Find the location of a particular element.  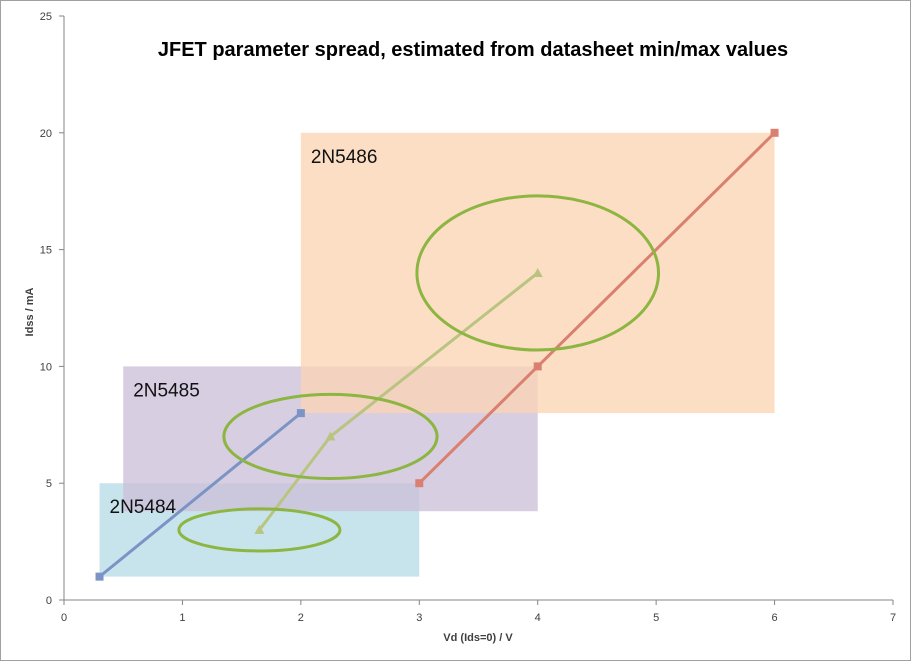

x-tick-label: 7 is located at coordinates (893, 618).